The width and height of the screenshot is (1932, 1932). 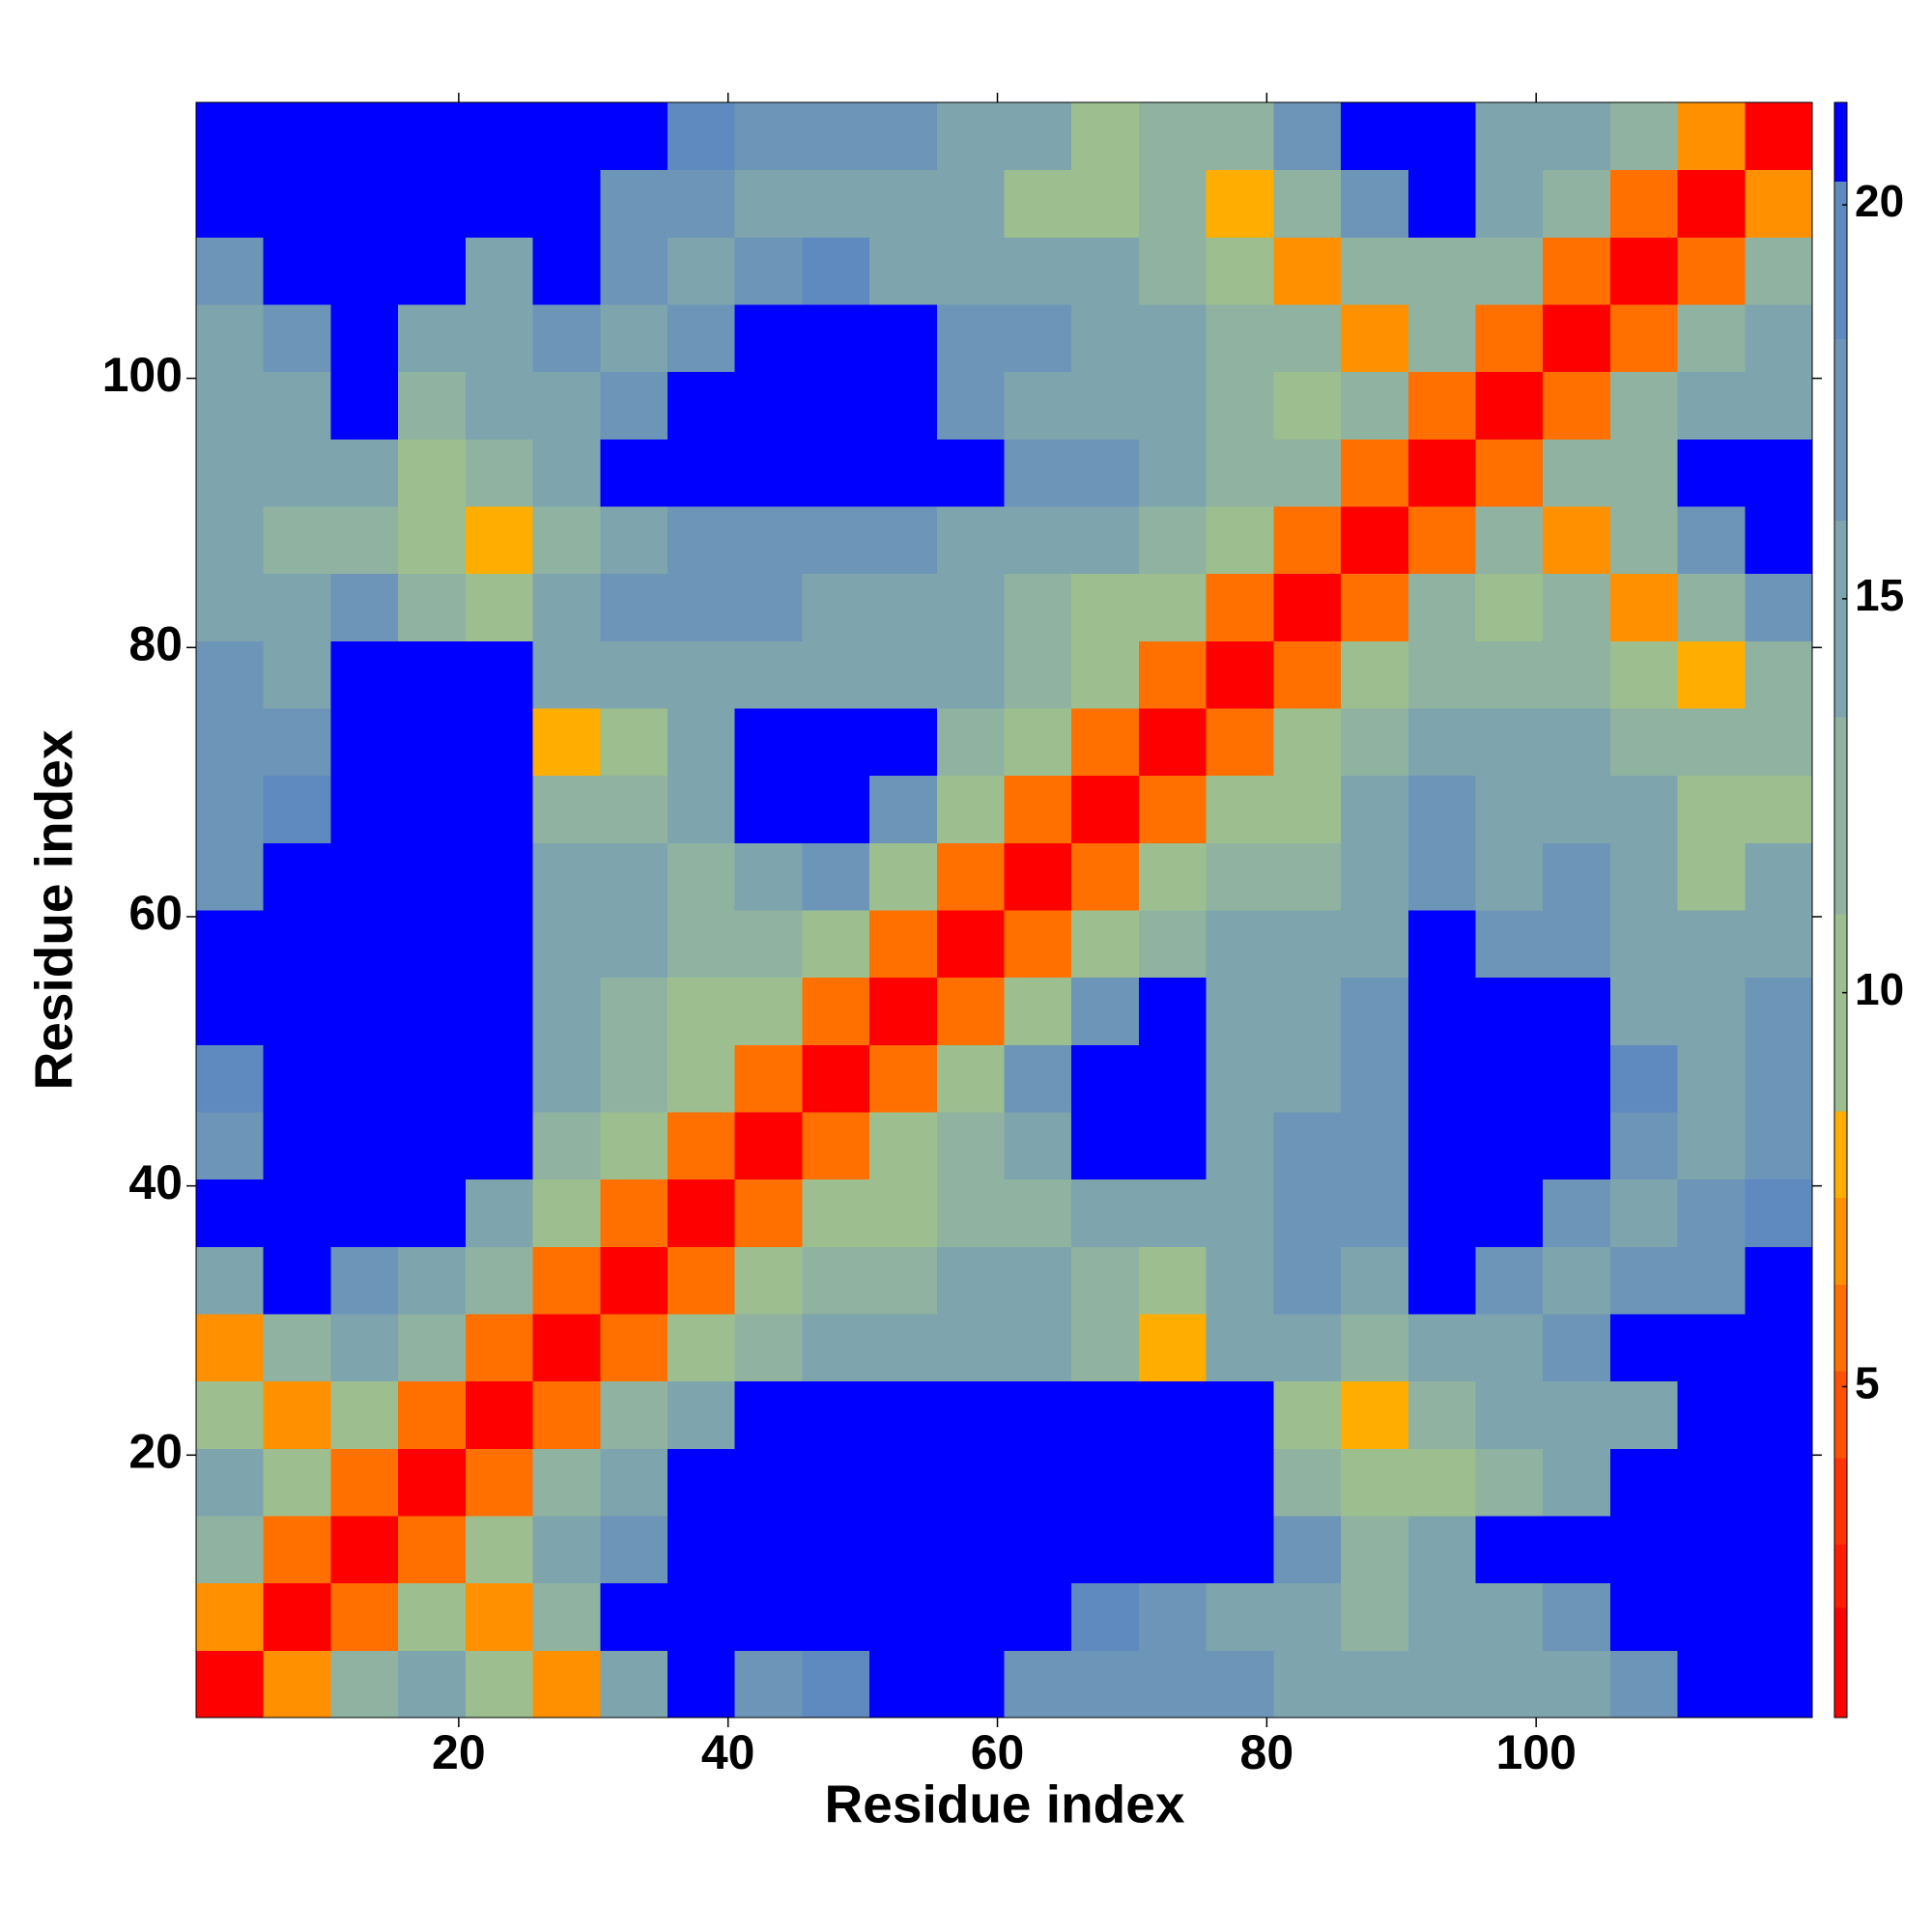 What do you see at coordinates (155, 644) in the screenshot?
I see `y-tick-label: 80` at bounding box center [155, 644].